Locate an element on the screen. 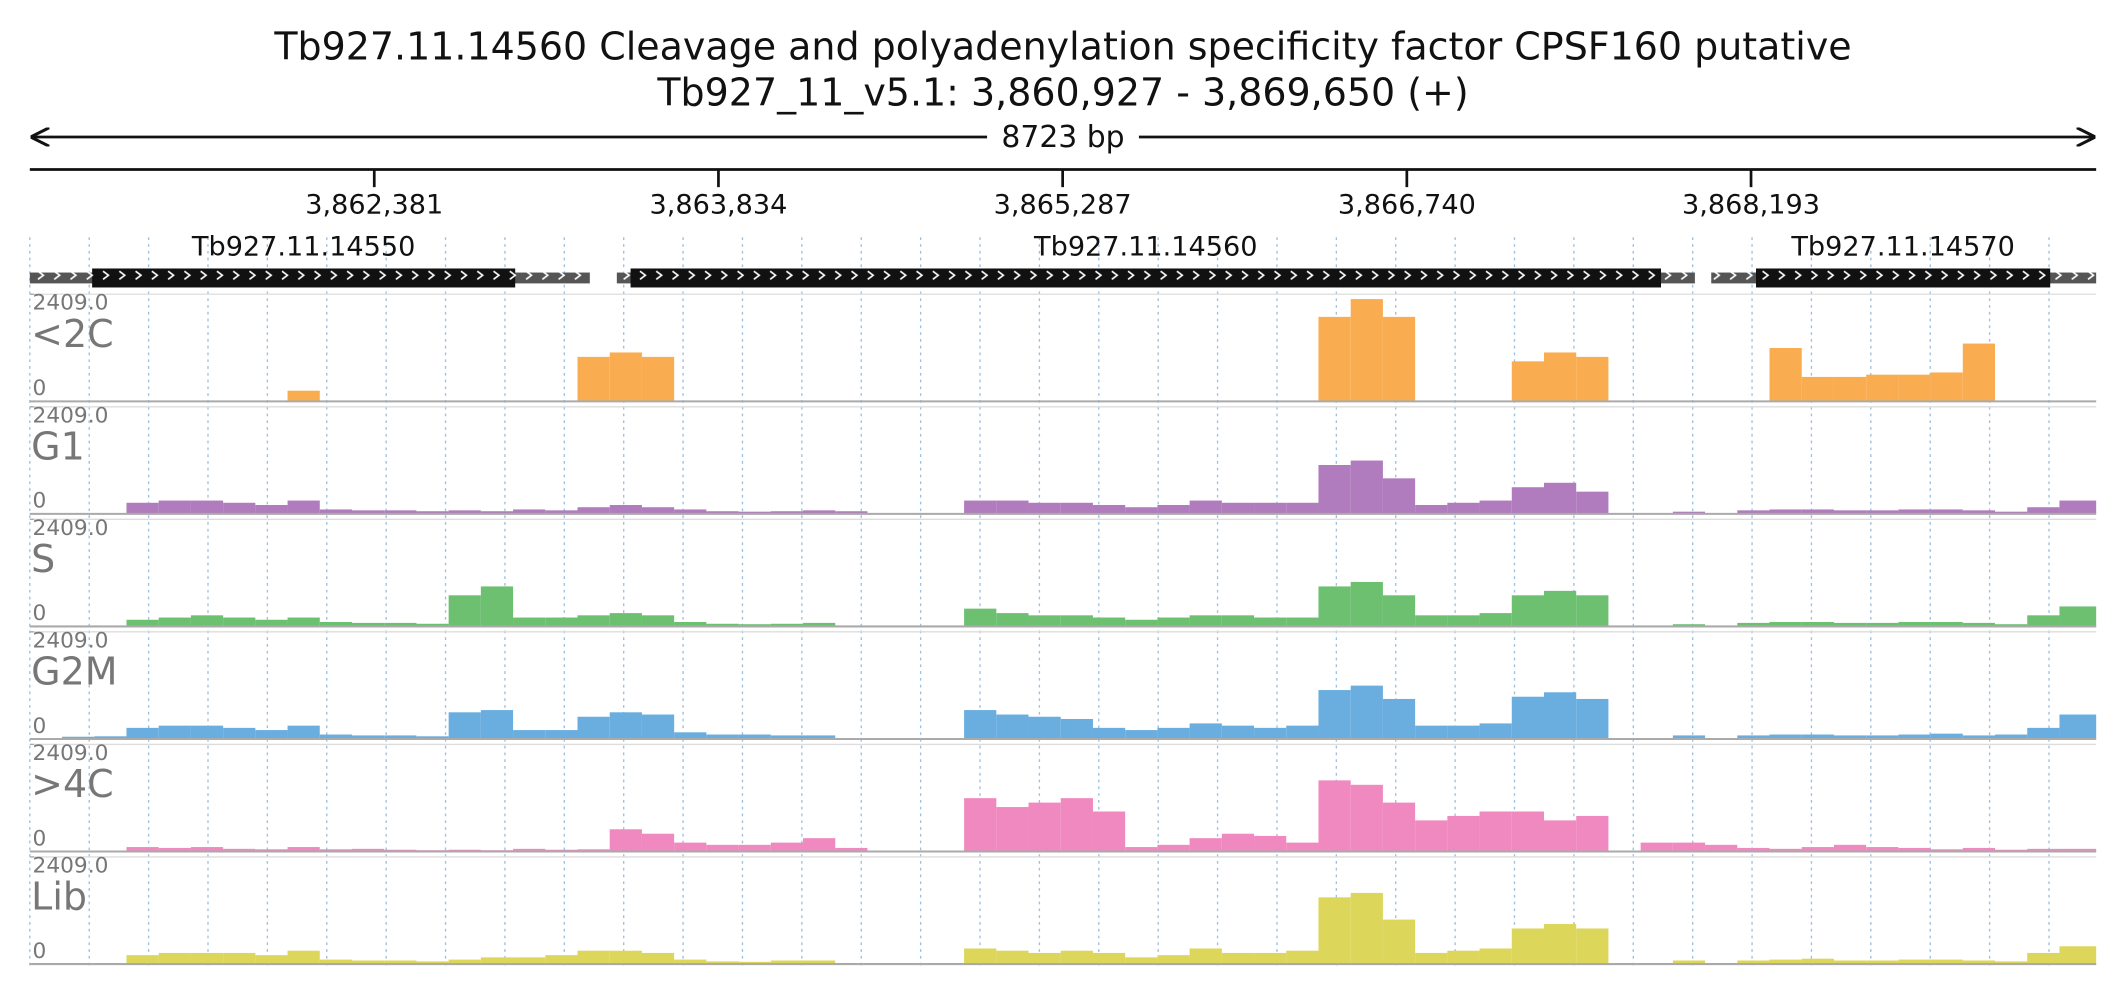  track-name: G1 is located at coordinates (58, 446).